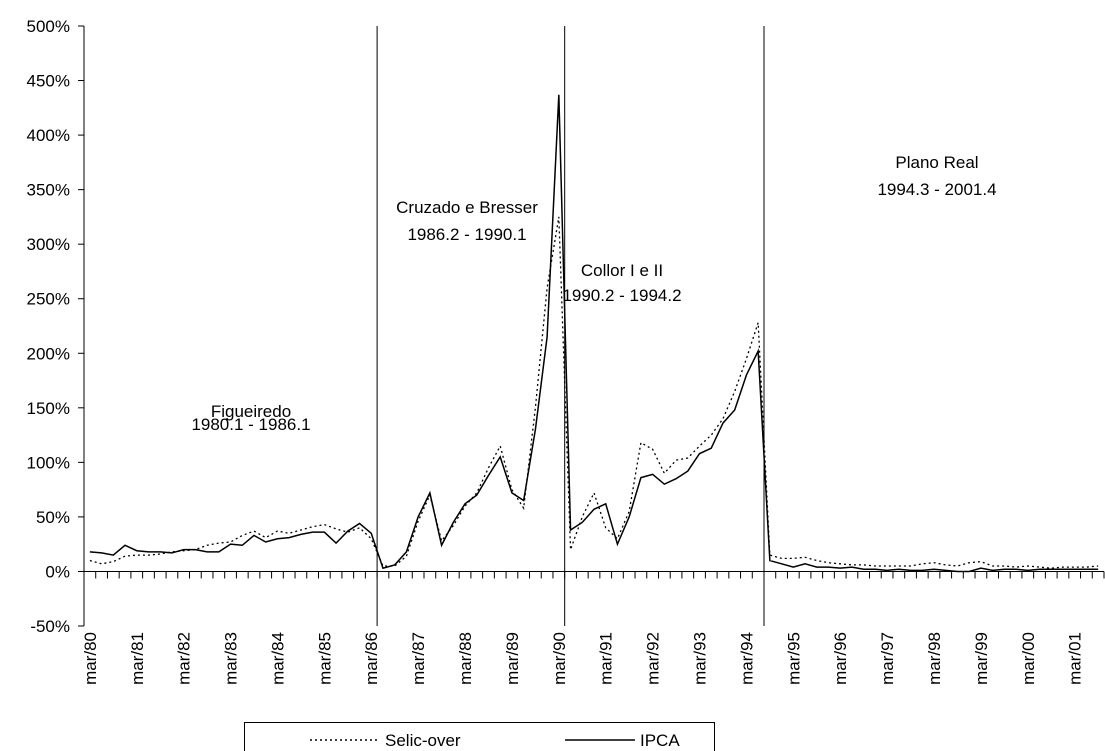 This screenshot has height=751, width=1105. What do you see at coordinates (1075, 658) in the screenshot?
I see `x-tick-label: mar/01` at bounding box center [1075, 658].